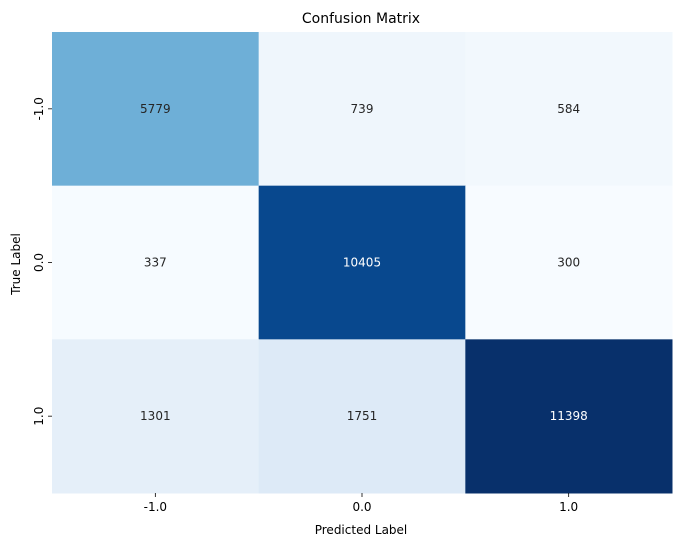 The height and width of the screenshot is (547, 683). Describe the element at coordinates (39, 108) in the screenshot. I see `y-tick-label-0: -1.0` at that location.